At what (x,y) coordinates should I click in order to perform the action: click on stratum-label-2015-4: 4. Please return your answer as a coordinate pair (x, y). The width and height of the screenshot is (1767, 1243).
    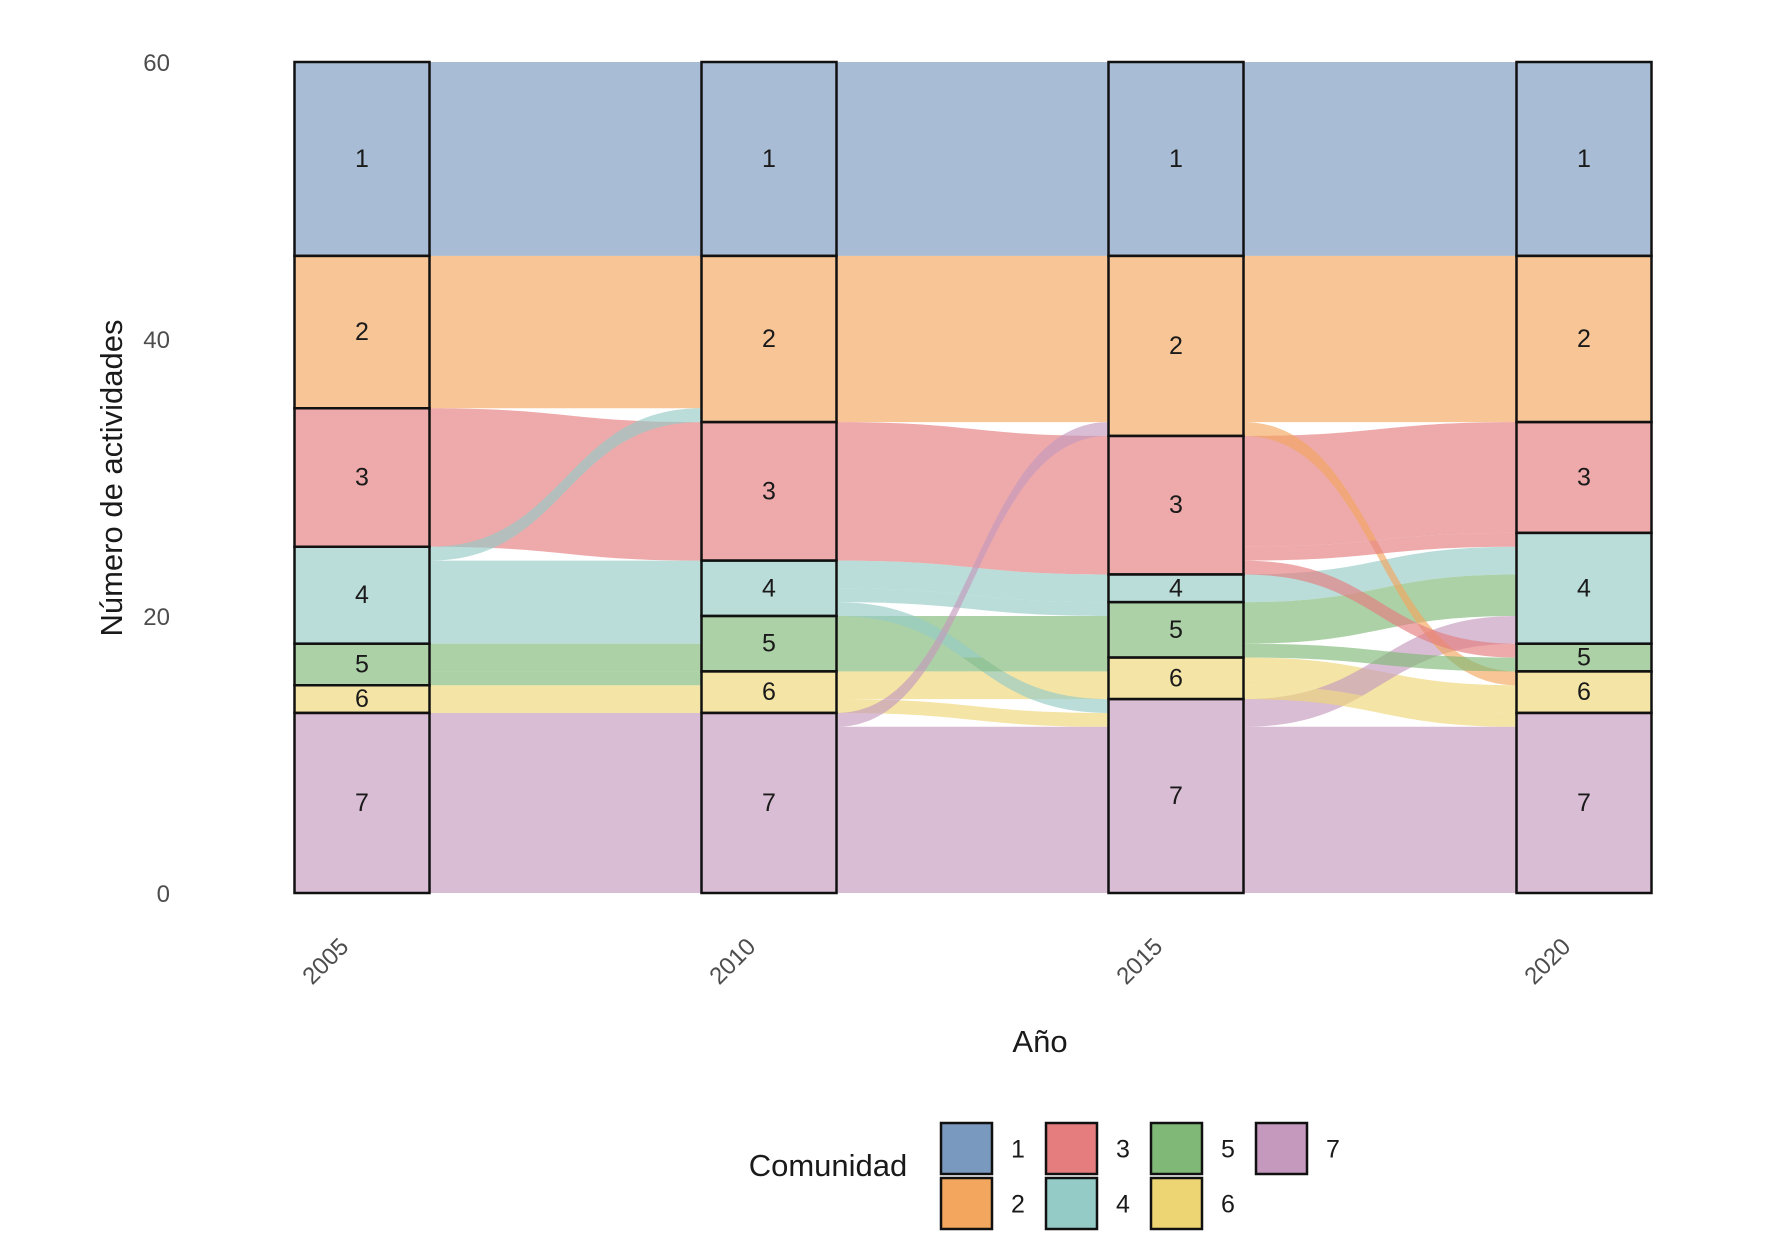
    Looking at the image, I should click on (1176, 588).